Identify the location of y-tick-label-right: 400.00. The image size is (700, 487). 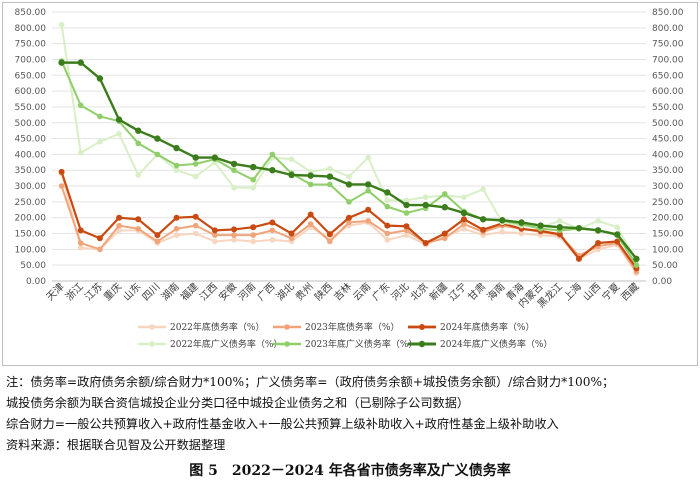
(668, 155).